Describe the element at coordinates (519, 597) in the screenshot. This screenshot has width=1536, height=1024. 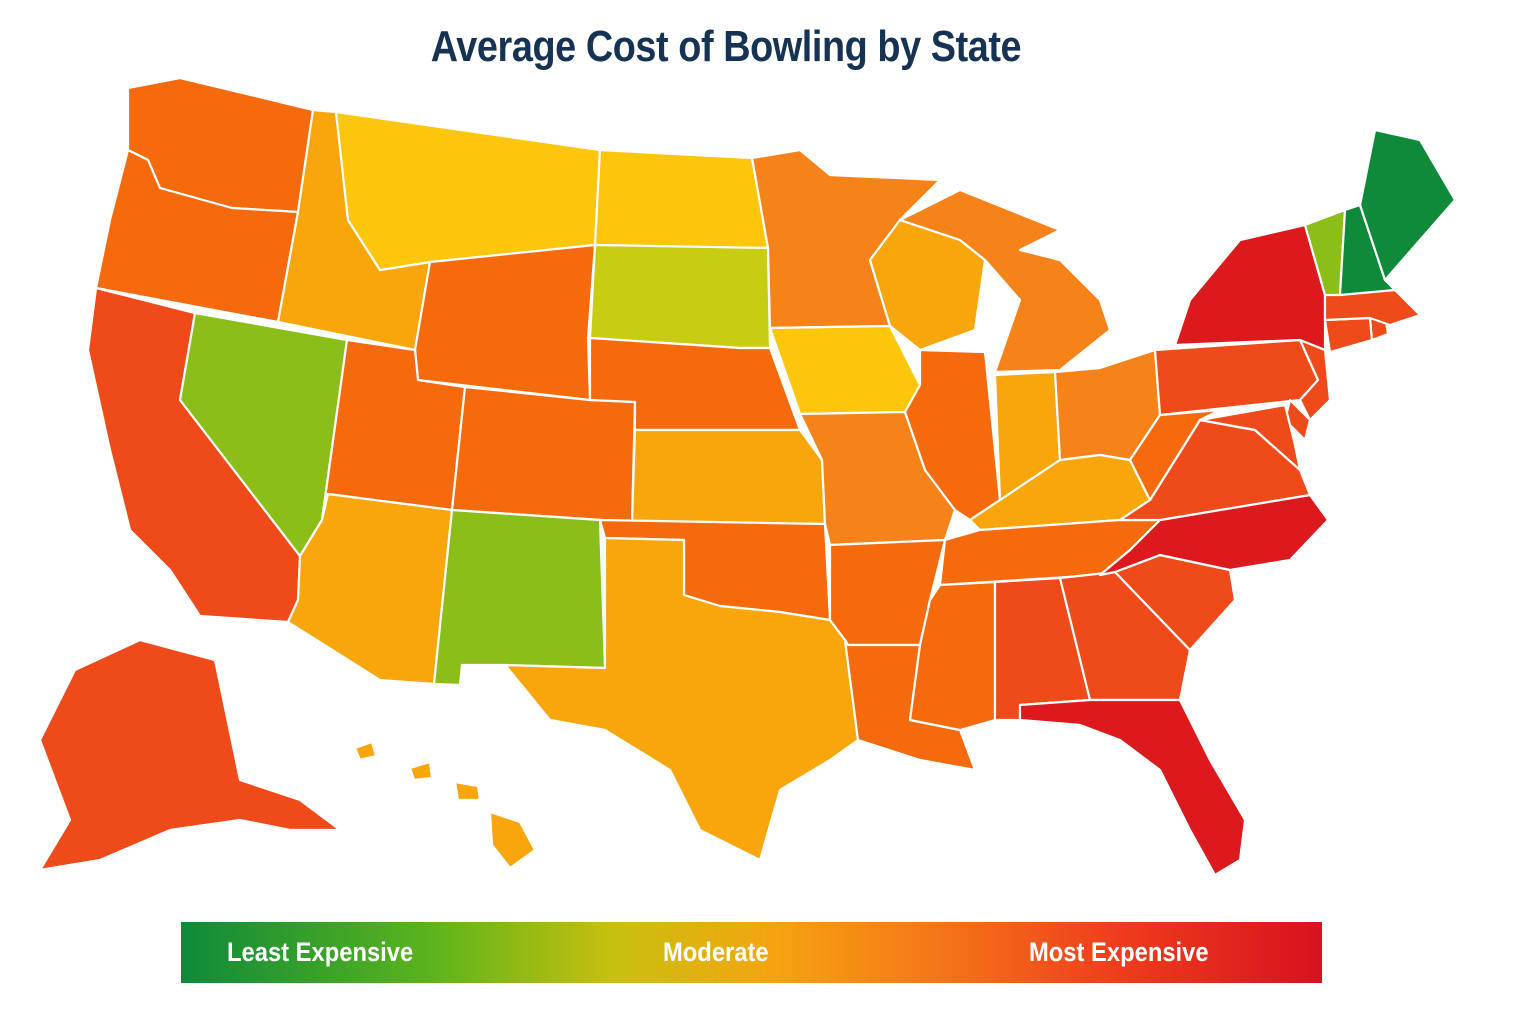
I see `state-new-mexico` at that location.